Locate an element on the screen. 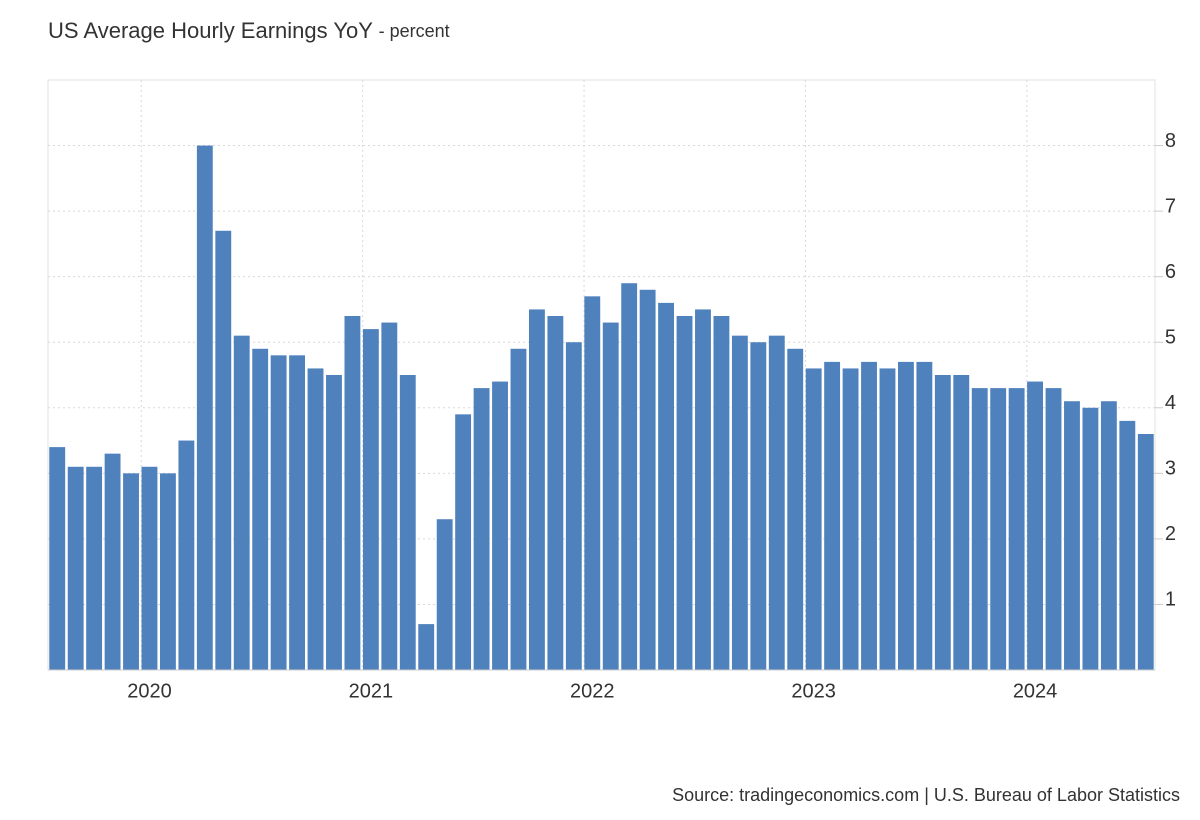 Image resolution: width=1200 pixels, height=820 pixels. x-tick-label: 2020 is located at coordinates (149, 691).